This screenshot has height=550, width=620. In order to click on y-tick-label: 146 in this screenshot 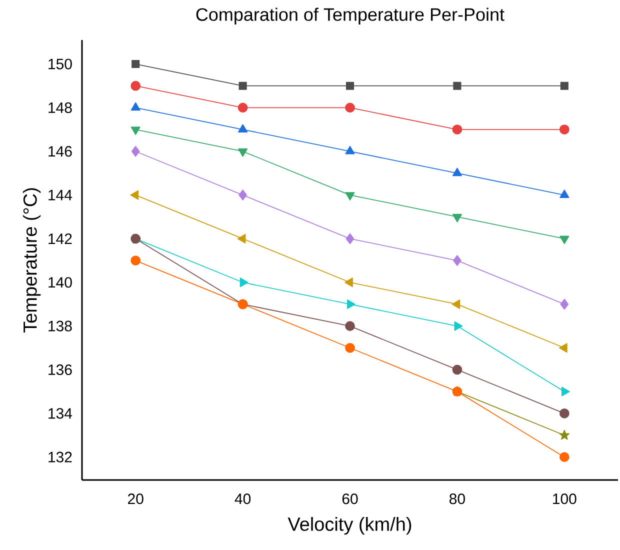, I will do `click(60, 151)`.